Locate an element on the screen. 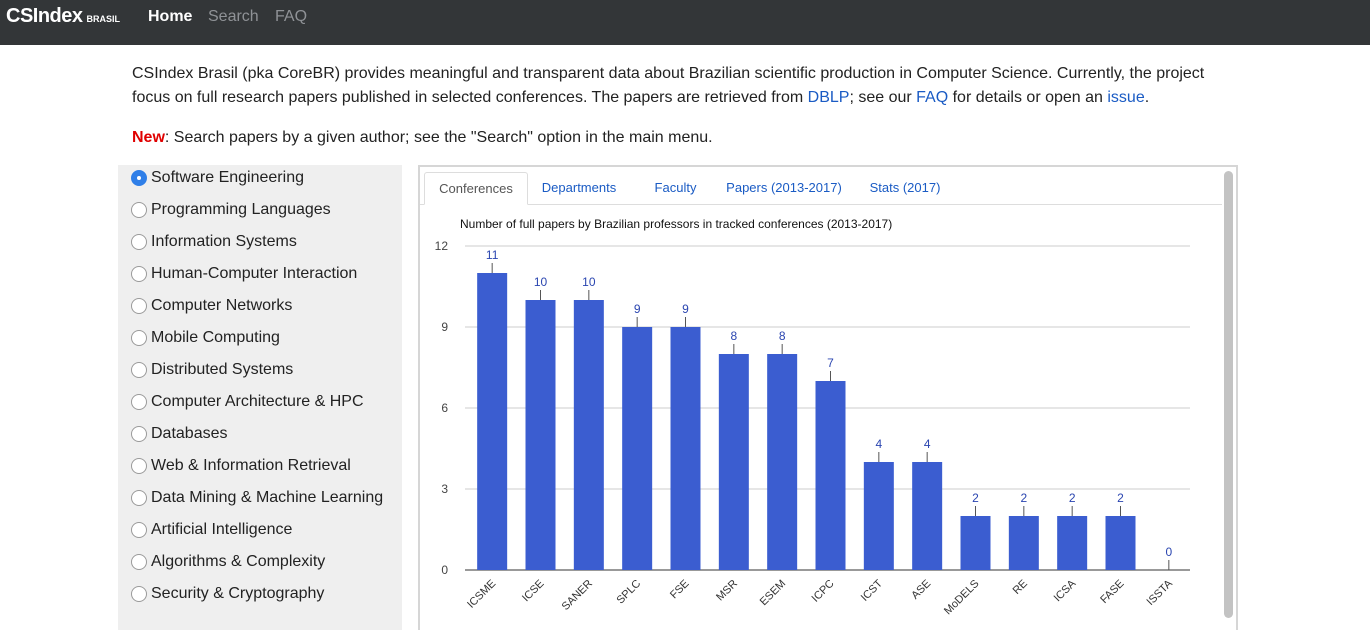 The image size is (1370, 630). x-tick-label: ASE is located at coordinates (921, 590).